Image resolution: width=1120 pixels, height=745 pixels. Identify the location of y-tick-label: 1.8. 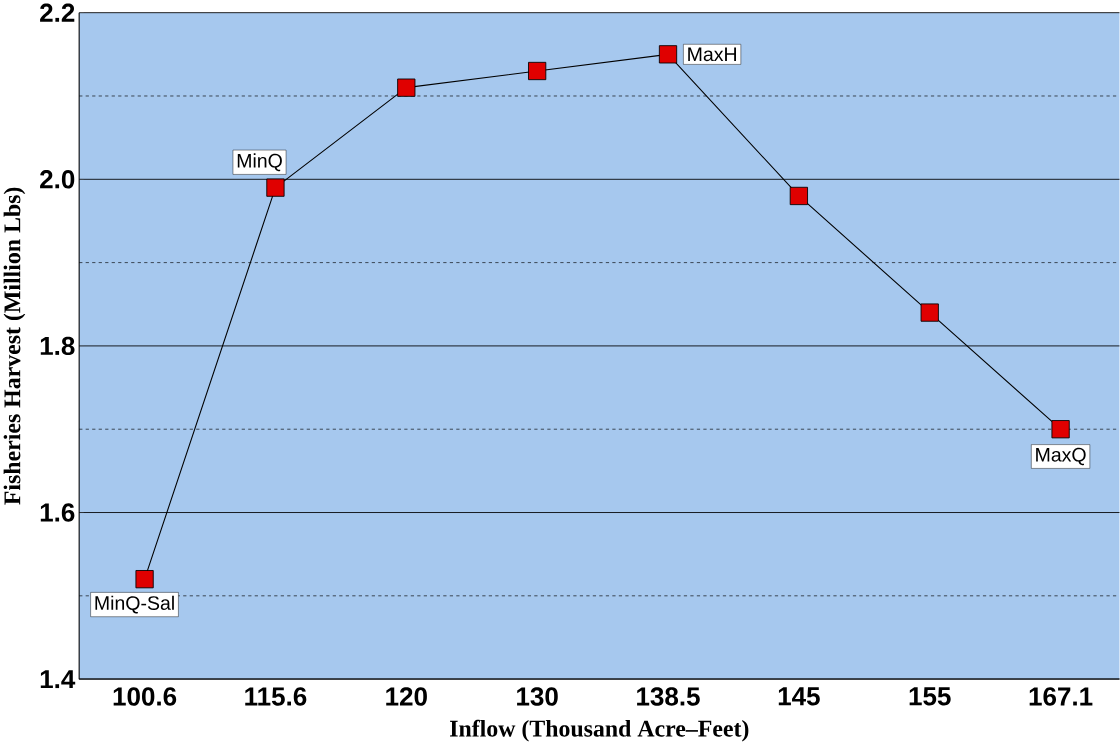
(57, 346).